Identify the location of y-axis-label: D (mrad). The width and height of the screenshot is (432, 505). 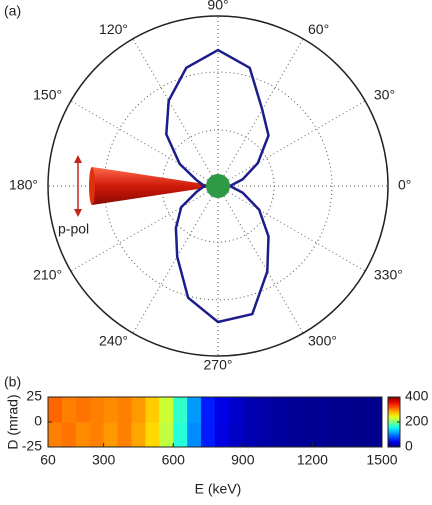
(13, 421).